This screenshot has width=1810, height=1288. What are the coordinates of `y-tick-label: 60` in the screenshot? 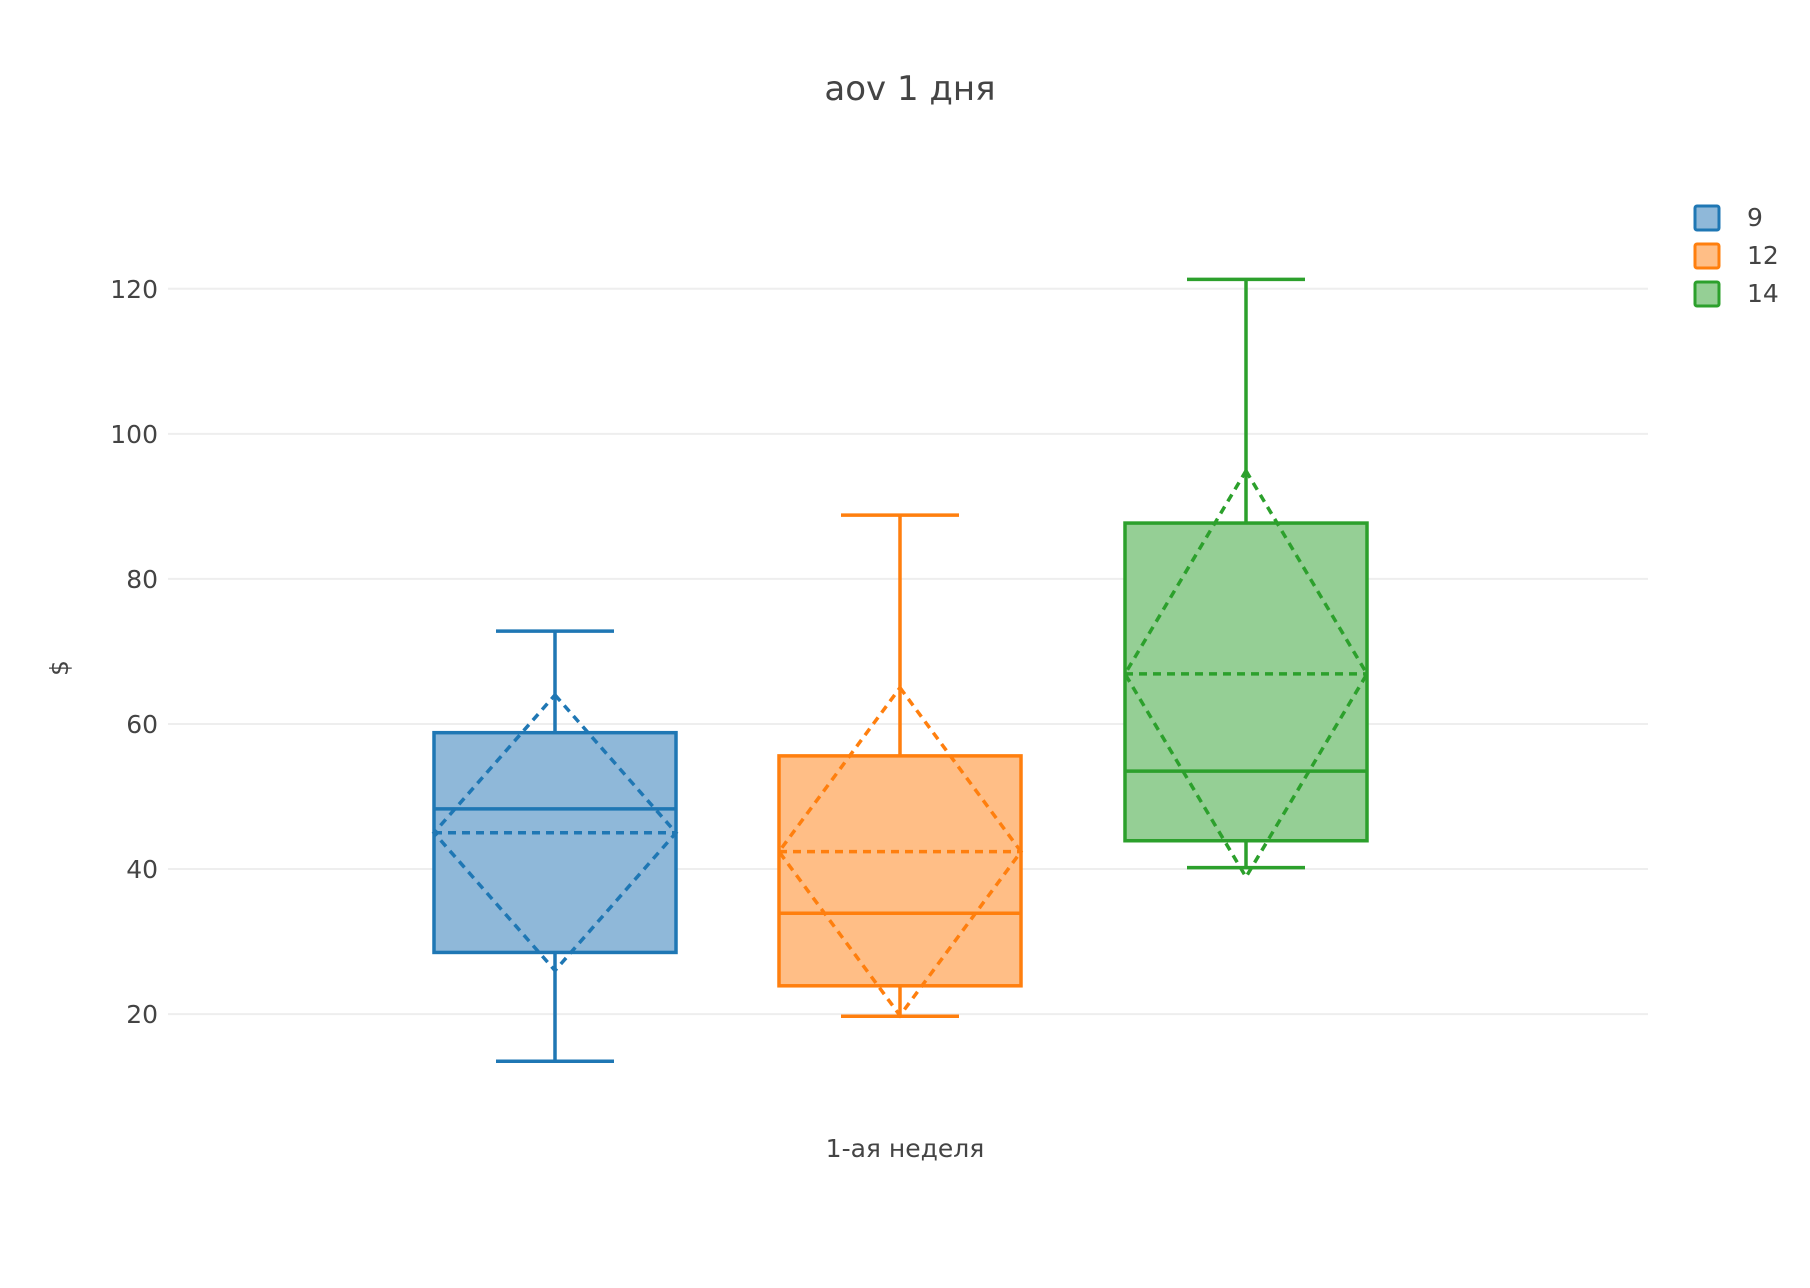 It's located at (142, 724).